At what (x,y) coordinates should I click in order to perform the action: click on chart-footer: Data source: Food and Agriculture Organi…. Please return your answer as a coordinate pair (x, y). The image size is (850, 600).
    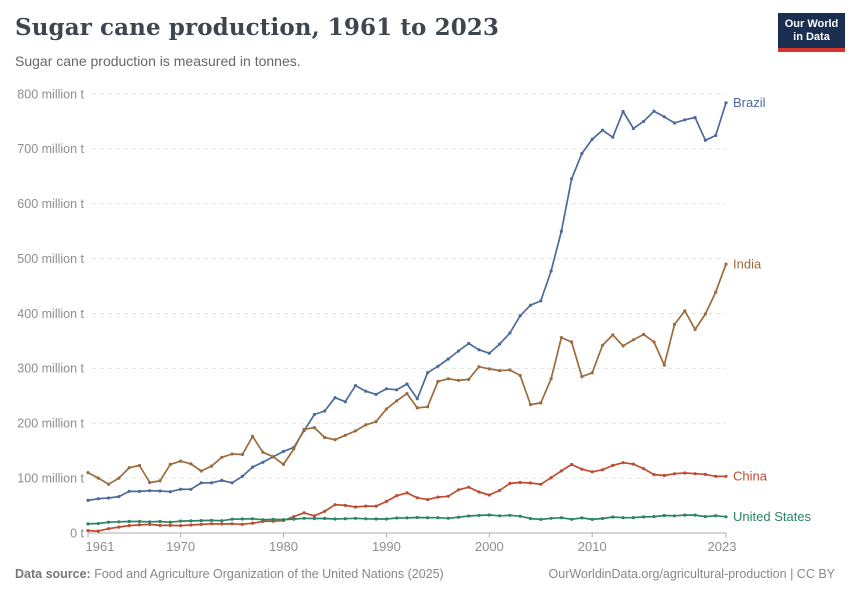
    Looking at the image, I should click on (425, 574).